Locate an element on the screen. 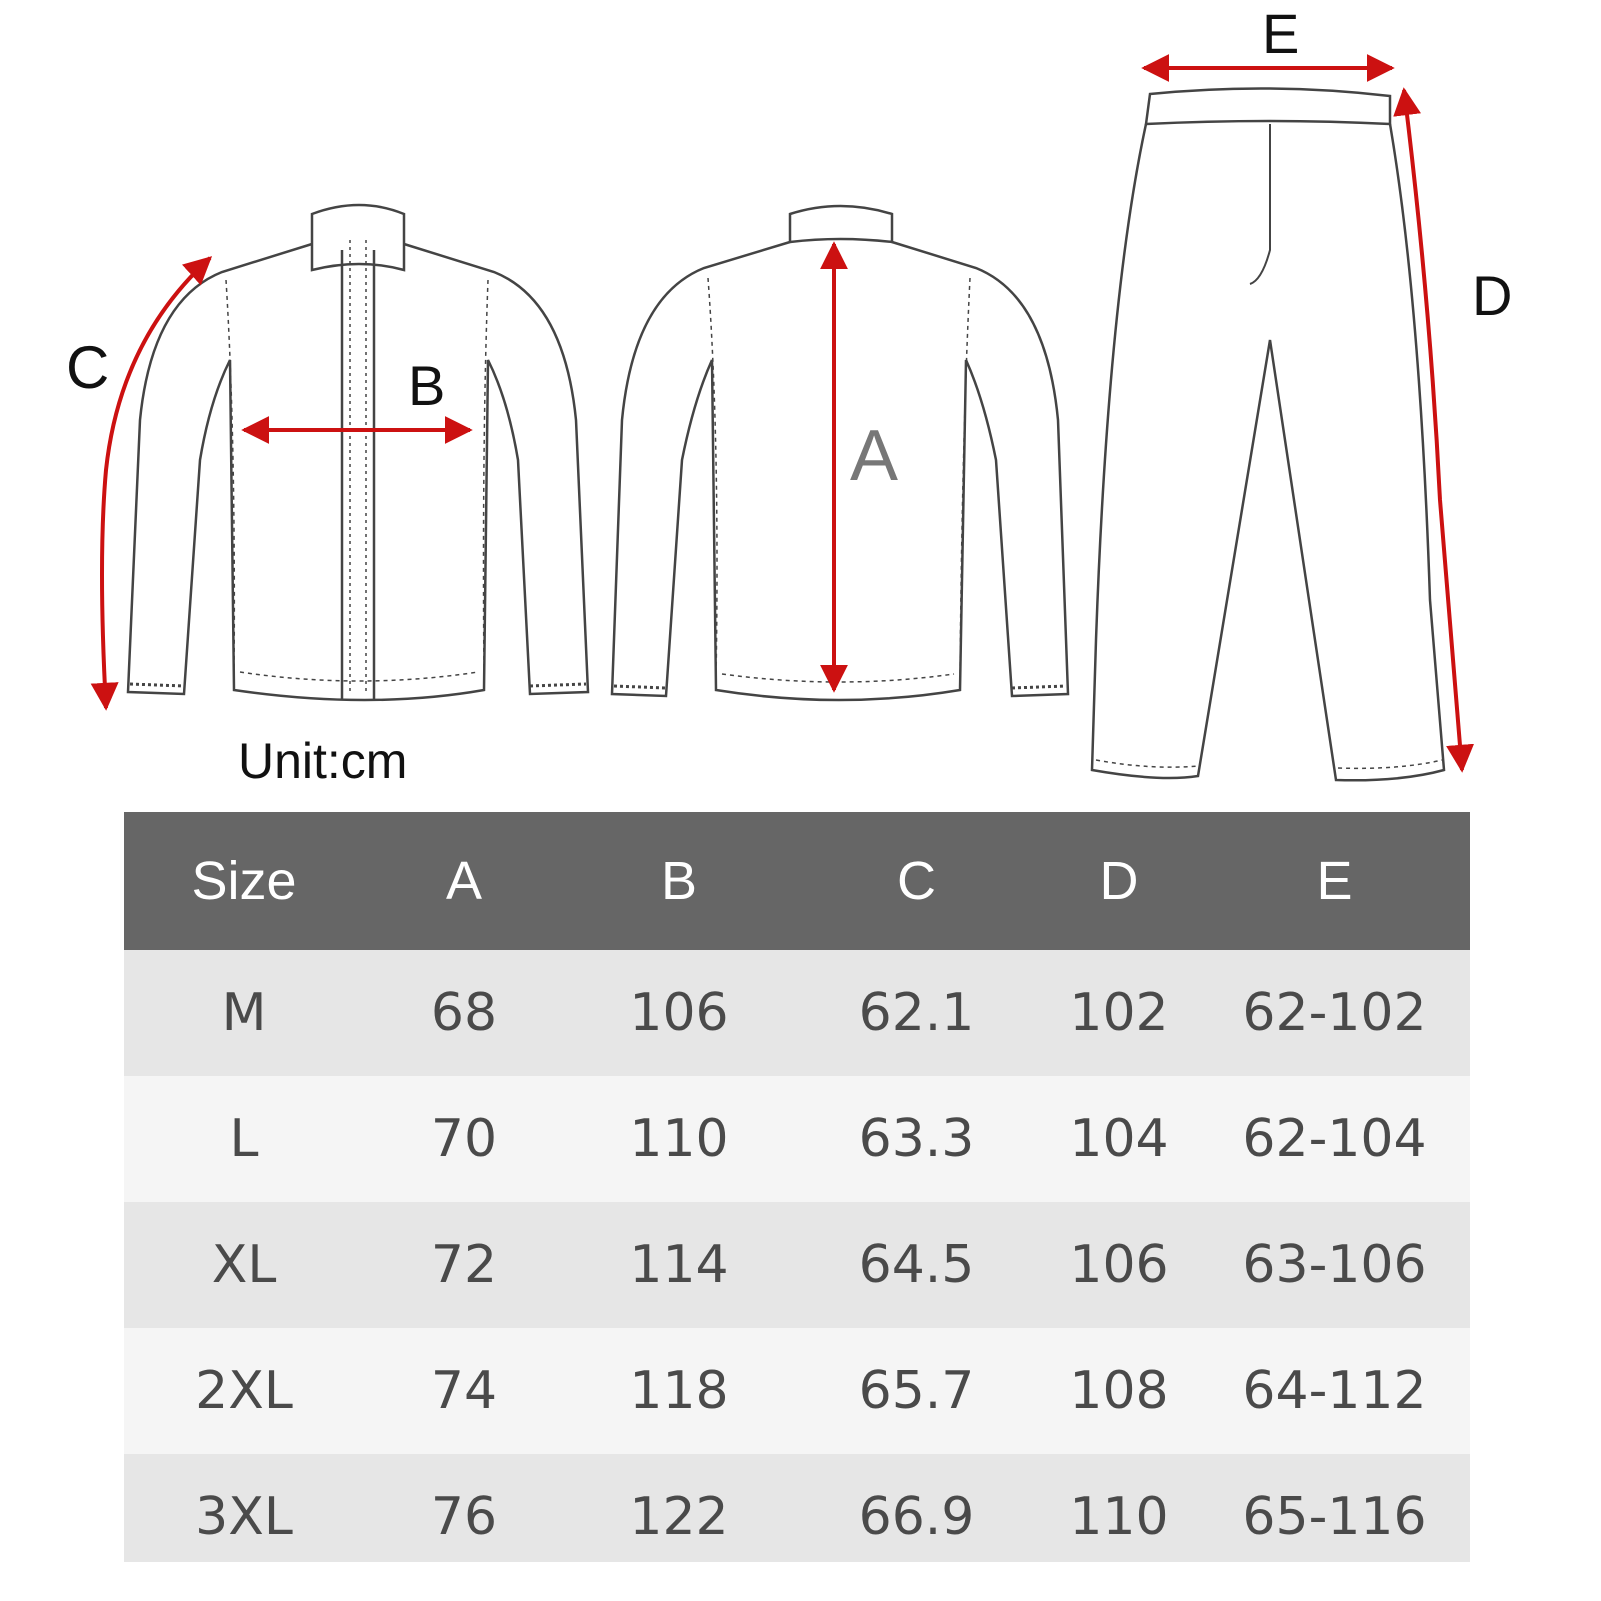 The height and width of the screenshot is (1601, 1601). cell-d: 110 is located at coordinates (1119, 1517).